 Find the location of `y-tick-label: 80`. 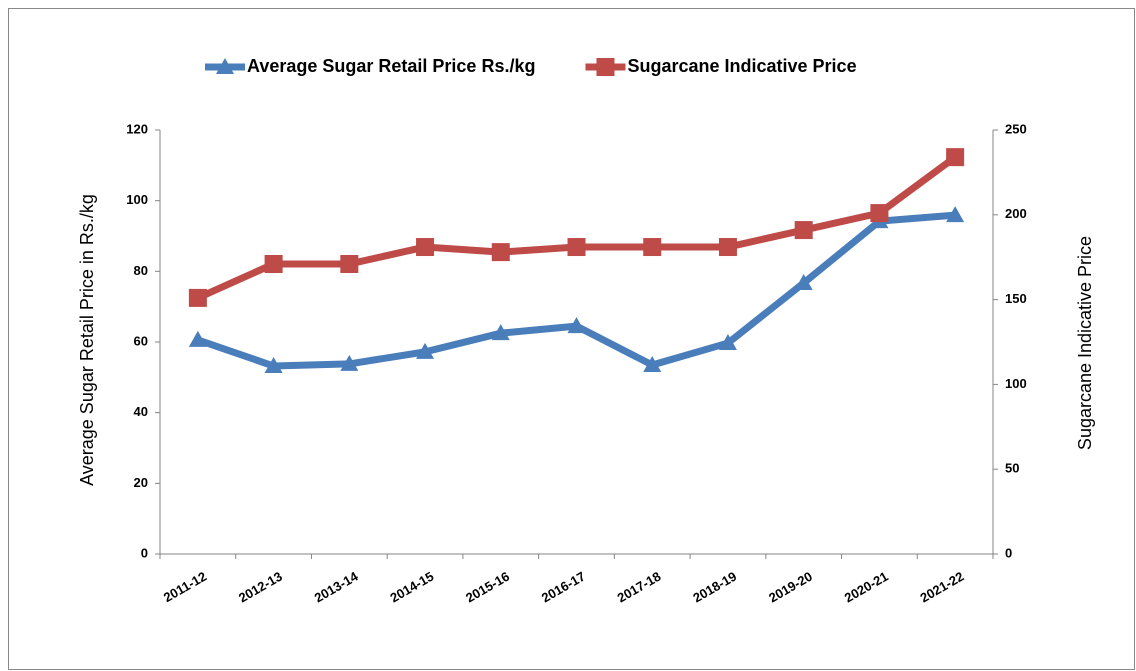

y-tick-label: 80 is located at coordinates (141, 270).